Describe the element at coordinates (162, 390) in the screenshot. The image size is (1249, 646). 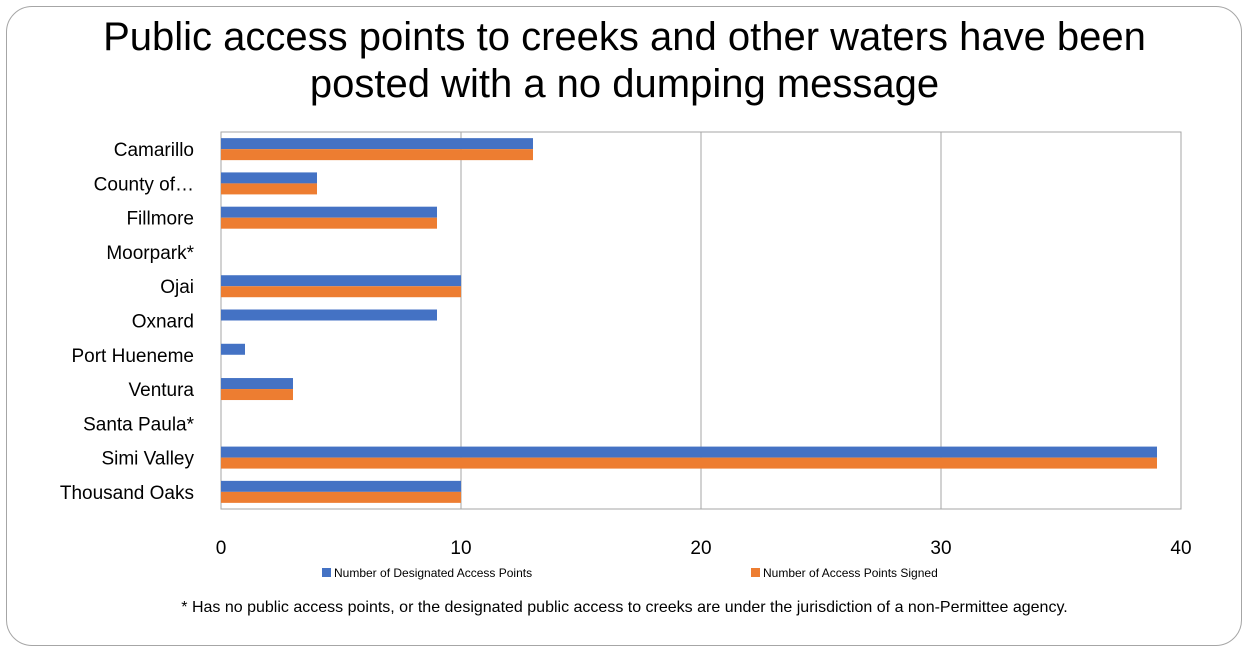
I see `y-category-label: Ventura` at that location.